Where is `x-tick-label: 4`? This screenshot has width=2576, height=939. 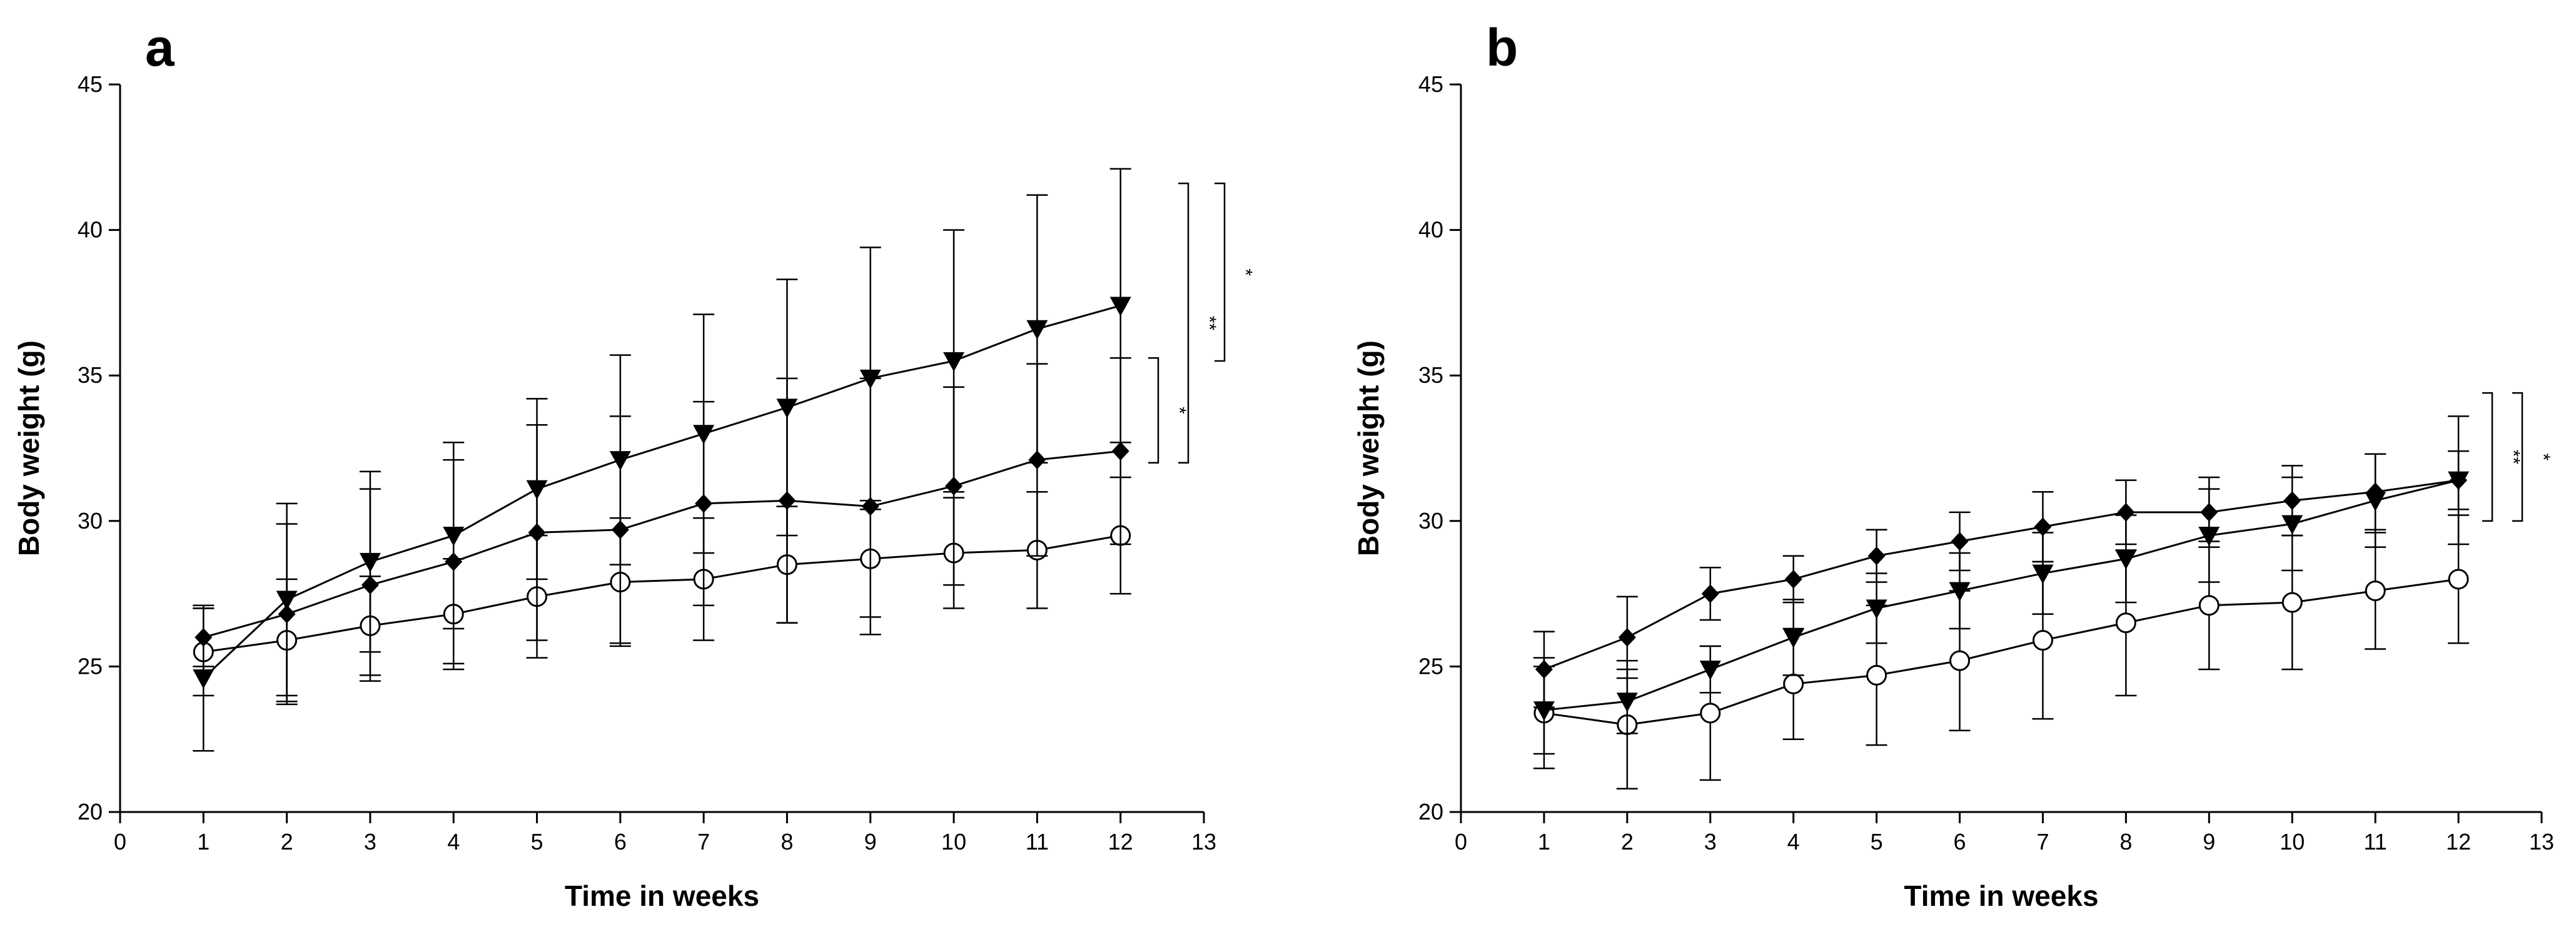
x-tick-label: 4 is located at coordinates (1794, 842).